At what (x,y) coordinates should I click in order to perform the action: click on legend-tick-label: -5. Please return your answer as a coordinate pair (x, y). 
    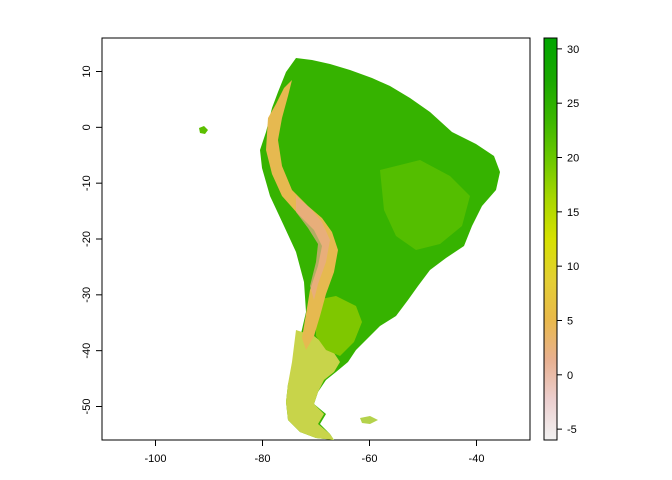
    Looking at the image, I should click on (572, 430).